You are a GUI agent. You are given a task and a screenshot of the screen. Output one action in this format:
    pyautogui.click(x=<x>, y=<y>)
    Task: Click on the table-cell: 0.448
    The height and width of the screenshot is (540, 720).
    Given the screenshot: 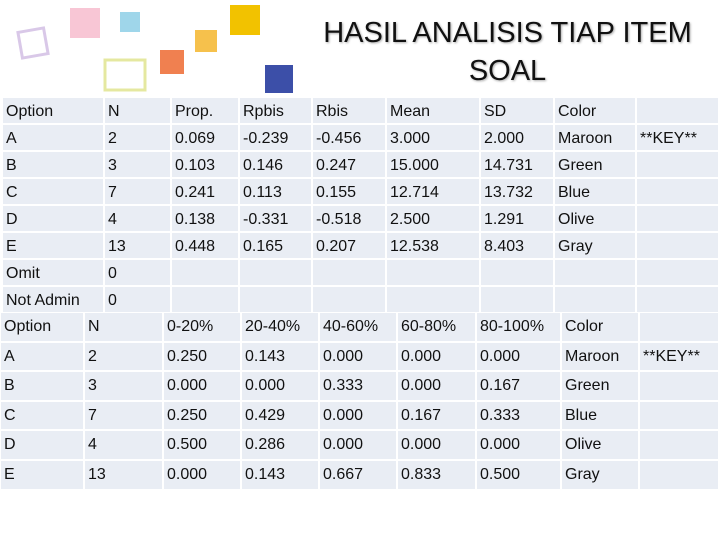 What is the action you would take?
    pyautogui.click(x=195, y=246)
    